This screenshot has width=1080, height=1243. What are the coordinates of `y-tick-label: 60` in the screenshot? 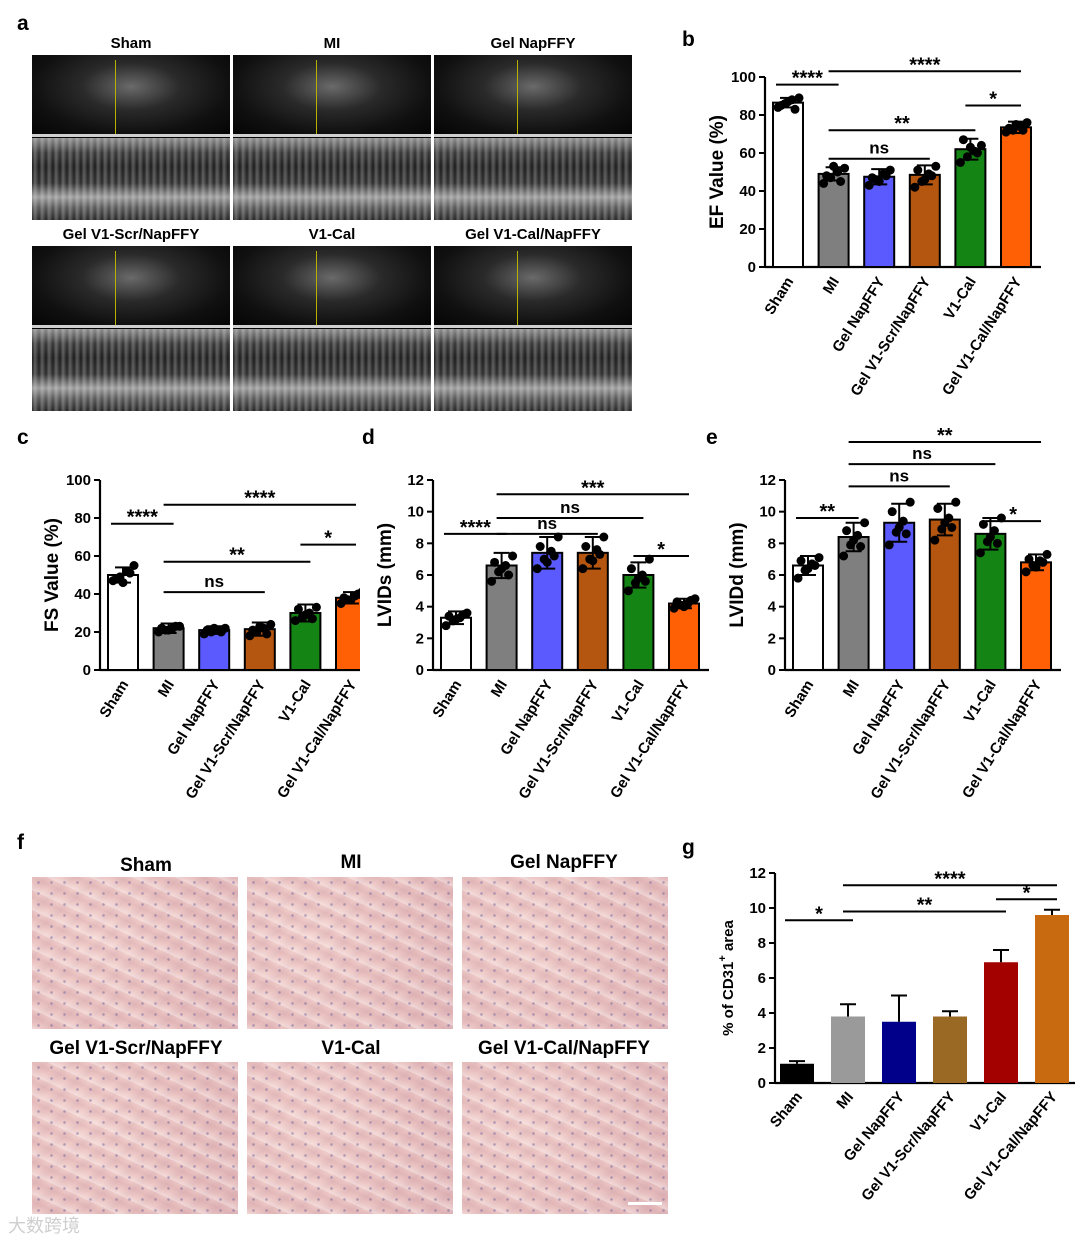 It's located at (82, 556).